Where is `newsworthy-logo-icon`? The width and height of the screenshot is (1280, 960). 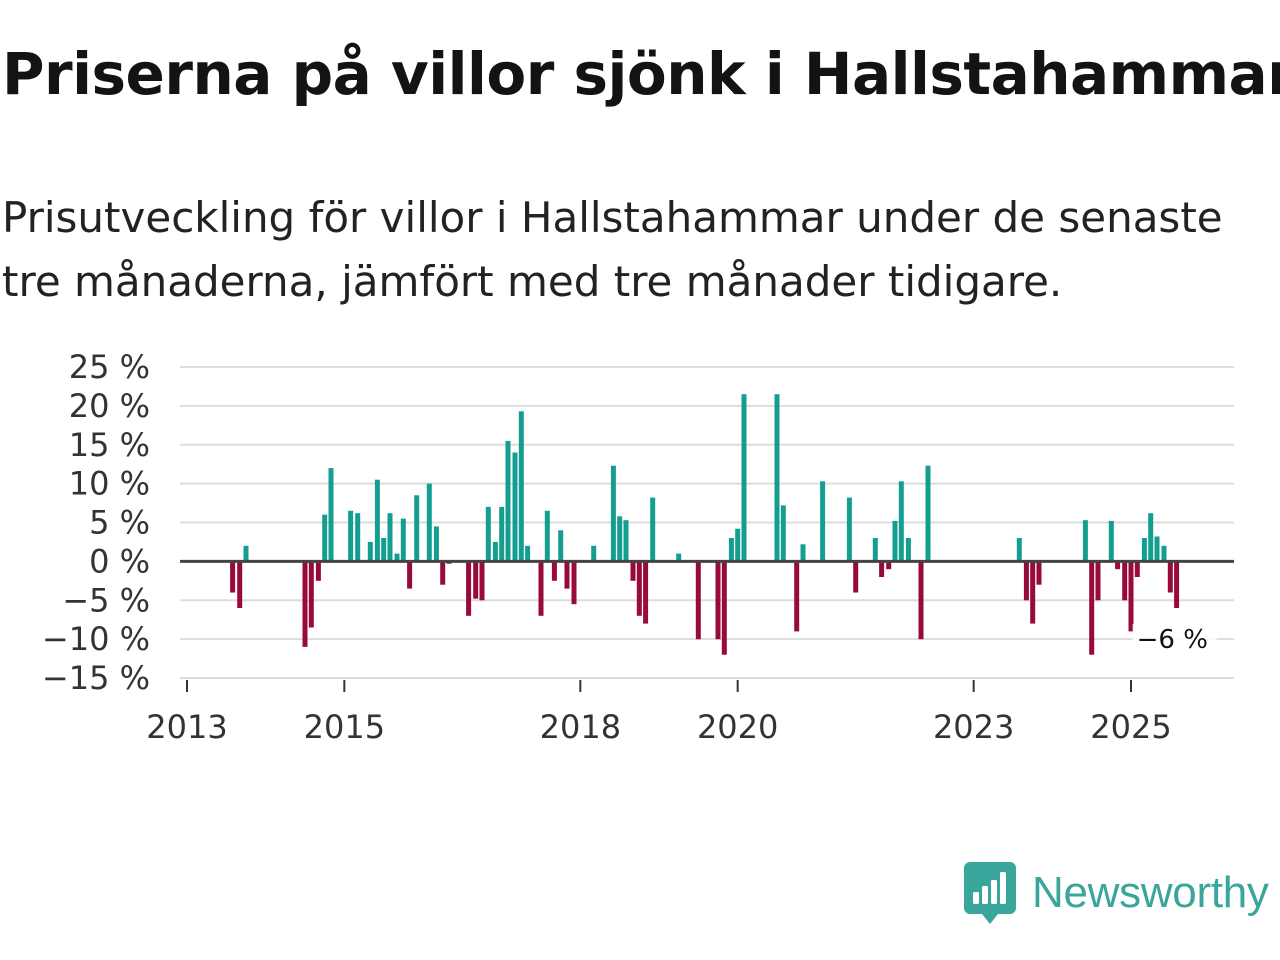
newsworthy-logo-icon is located at coordinates (990, 893).